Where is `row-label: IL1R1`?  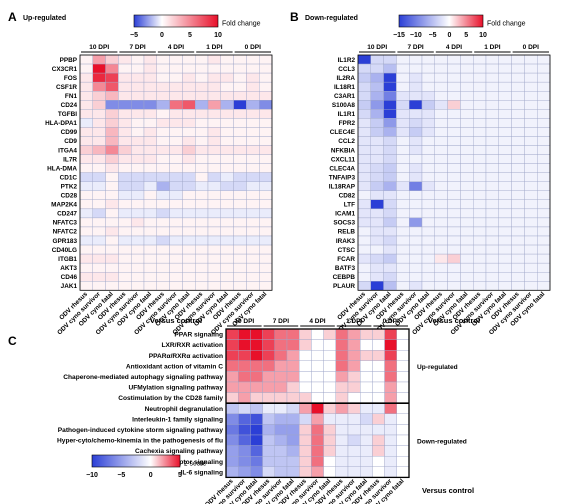
row-label: IL1R1 is located at coordinates (347, 114).